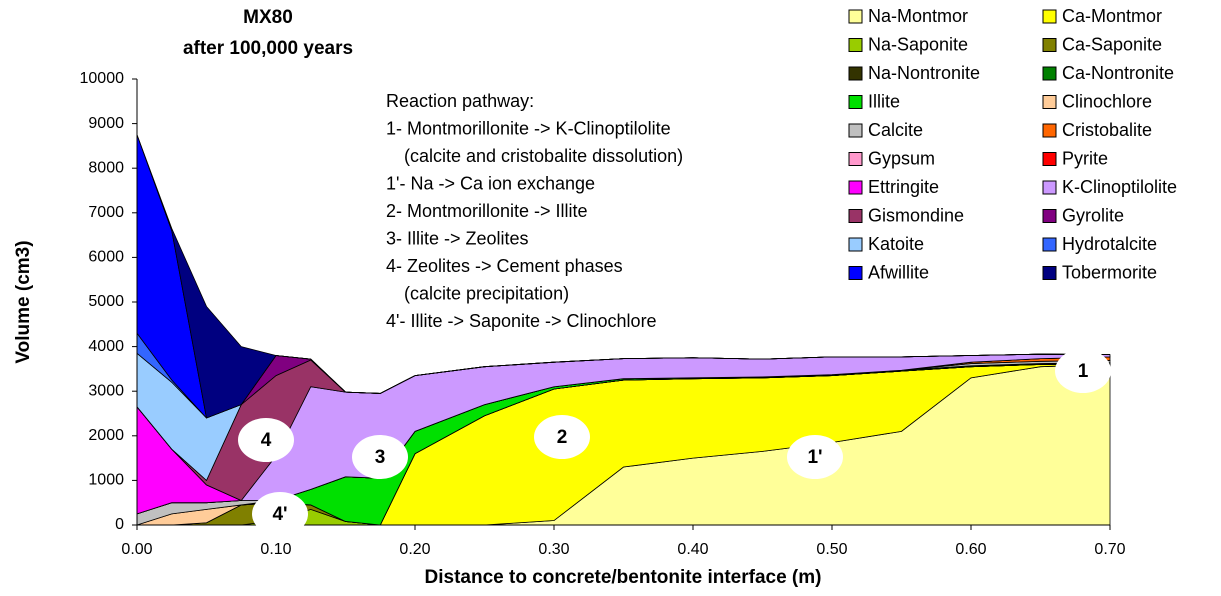 This screenshot has height=596, width=1221. What do you see at coordinates (136, 549) in the screenshot?
I see `x-tick-label: 0.00` at bounding box center [136, 549].